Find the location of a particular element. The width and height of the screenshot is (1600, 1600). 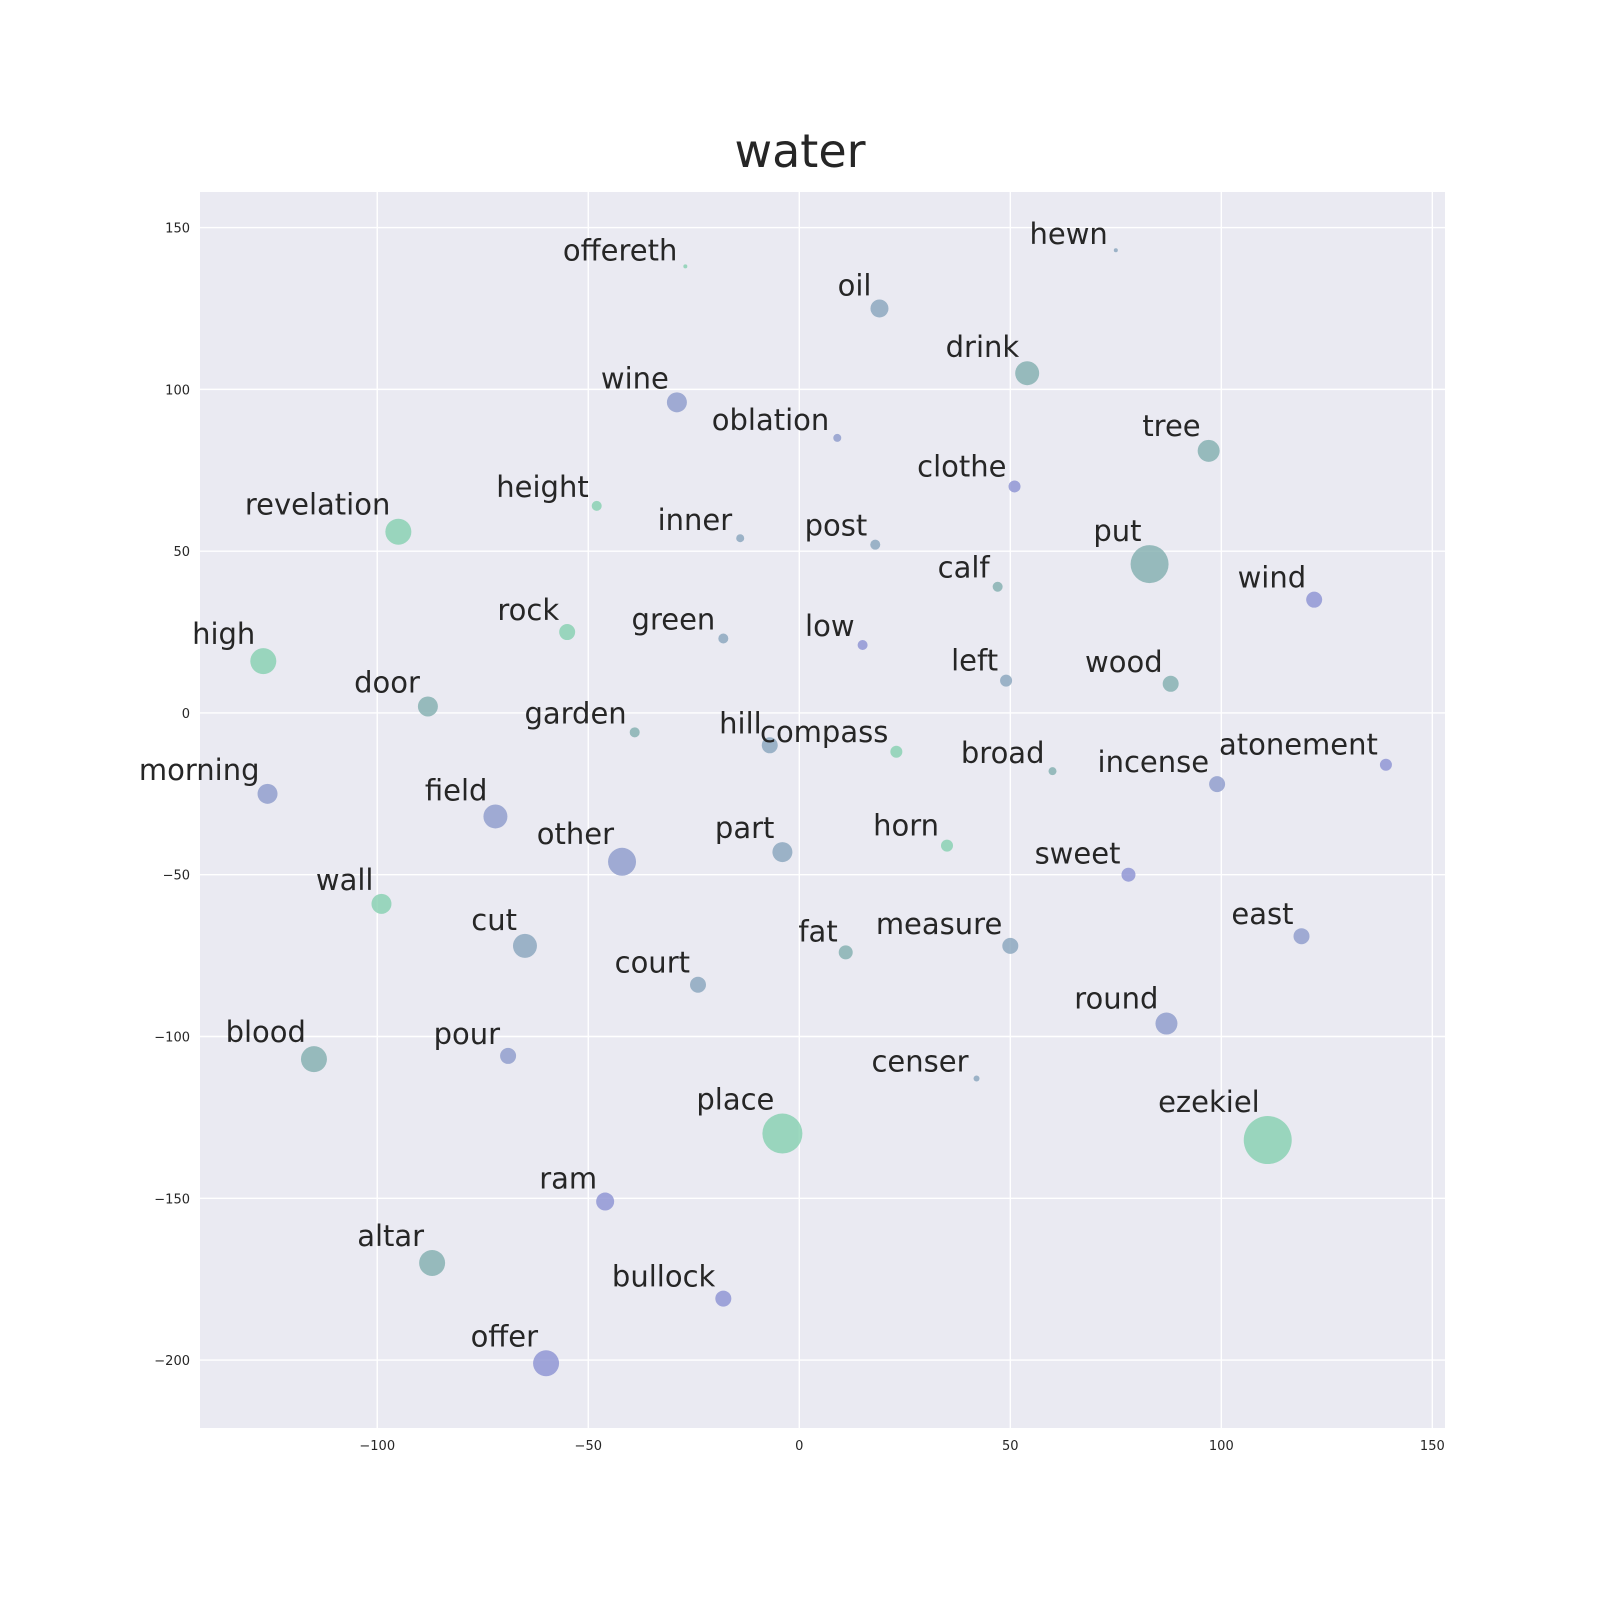

point-label-blood: blood is located at coordinates (266, 1032).